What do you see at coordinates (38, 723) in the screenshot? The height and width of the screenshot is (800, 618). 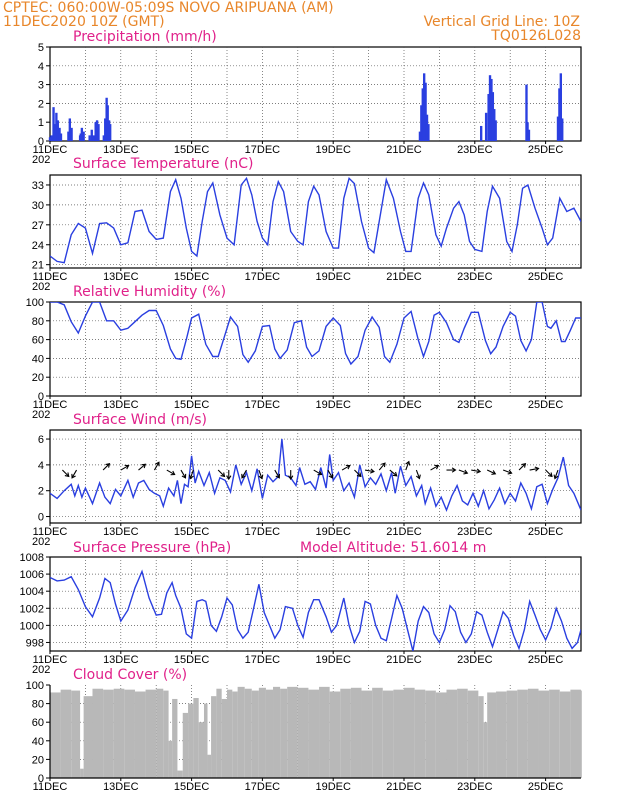 I see `cloud-ytick-label: 60` at bounding box center [38, 723].